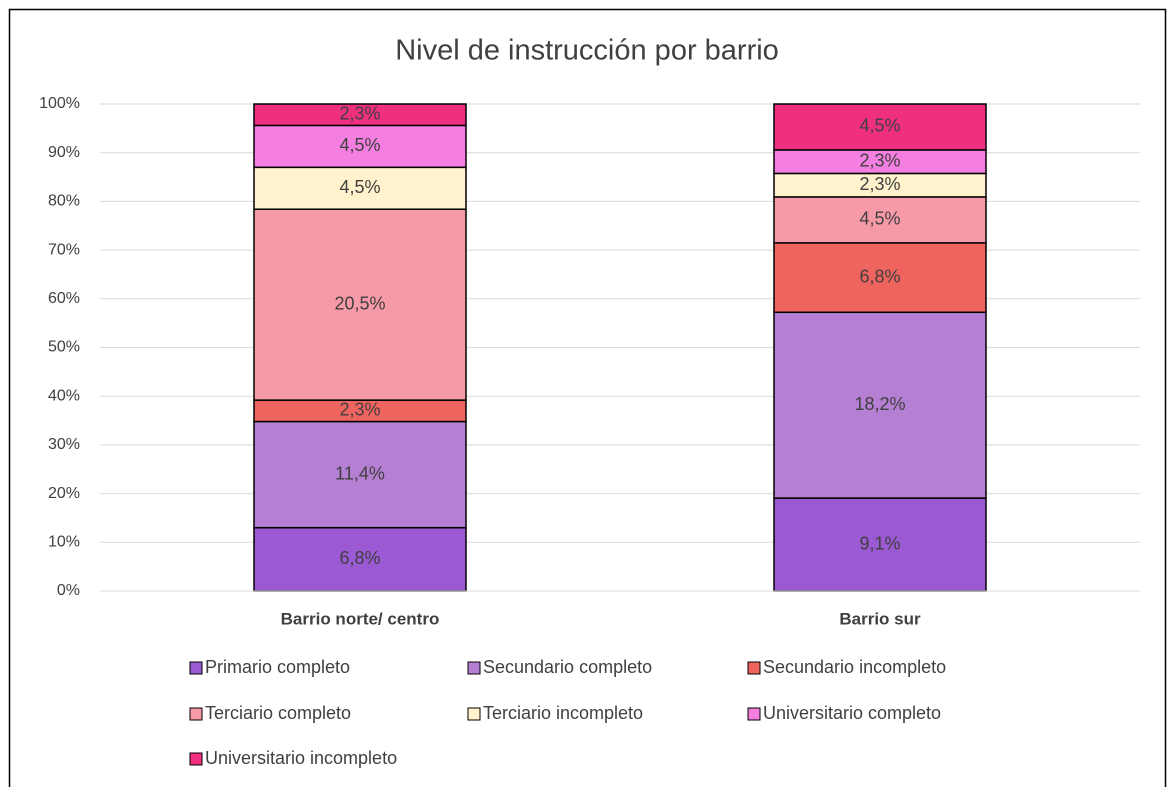 This screenshot has width=1175, height=787. What do you see at coordinates (567, 667) in the screenshot?
I see `legend-label: Secundario completo` at bounding box center [567, 667].